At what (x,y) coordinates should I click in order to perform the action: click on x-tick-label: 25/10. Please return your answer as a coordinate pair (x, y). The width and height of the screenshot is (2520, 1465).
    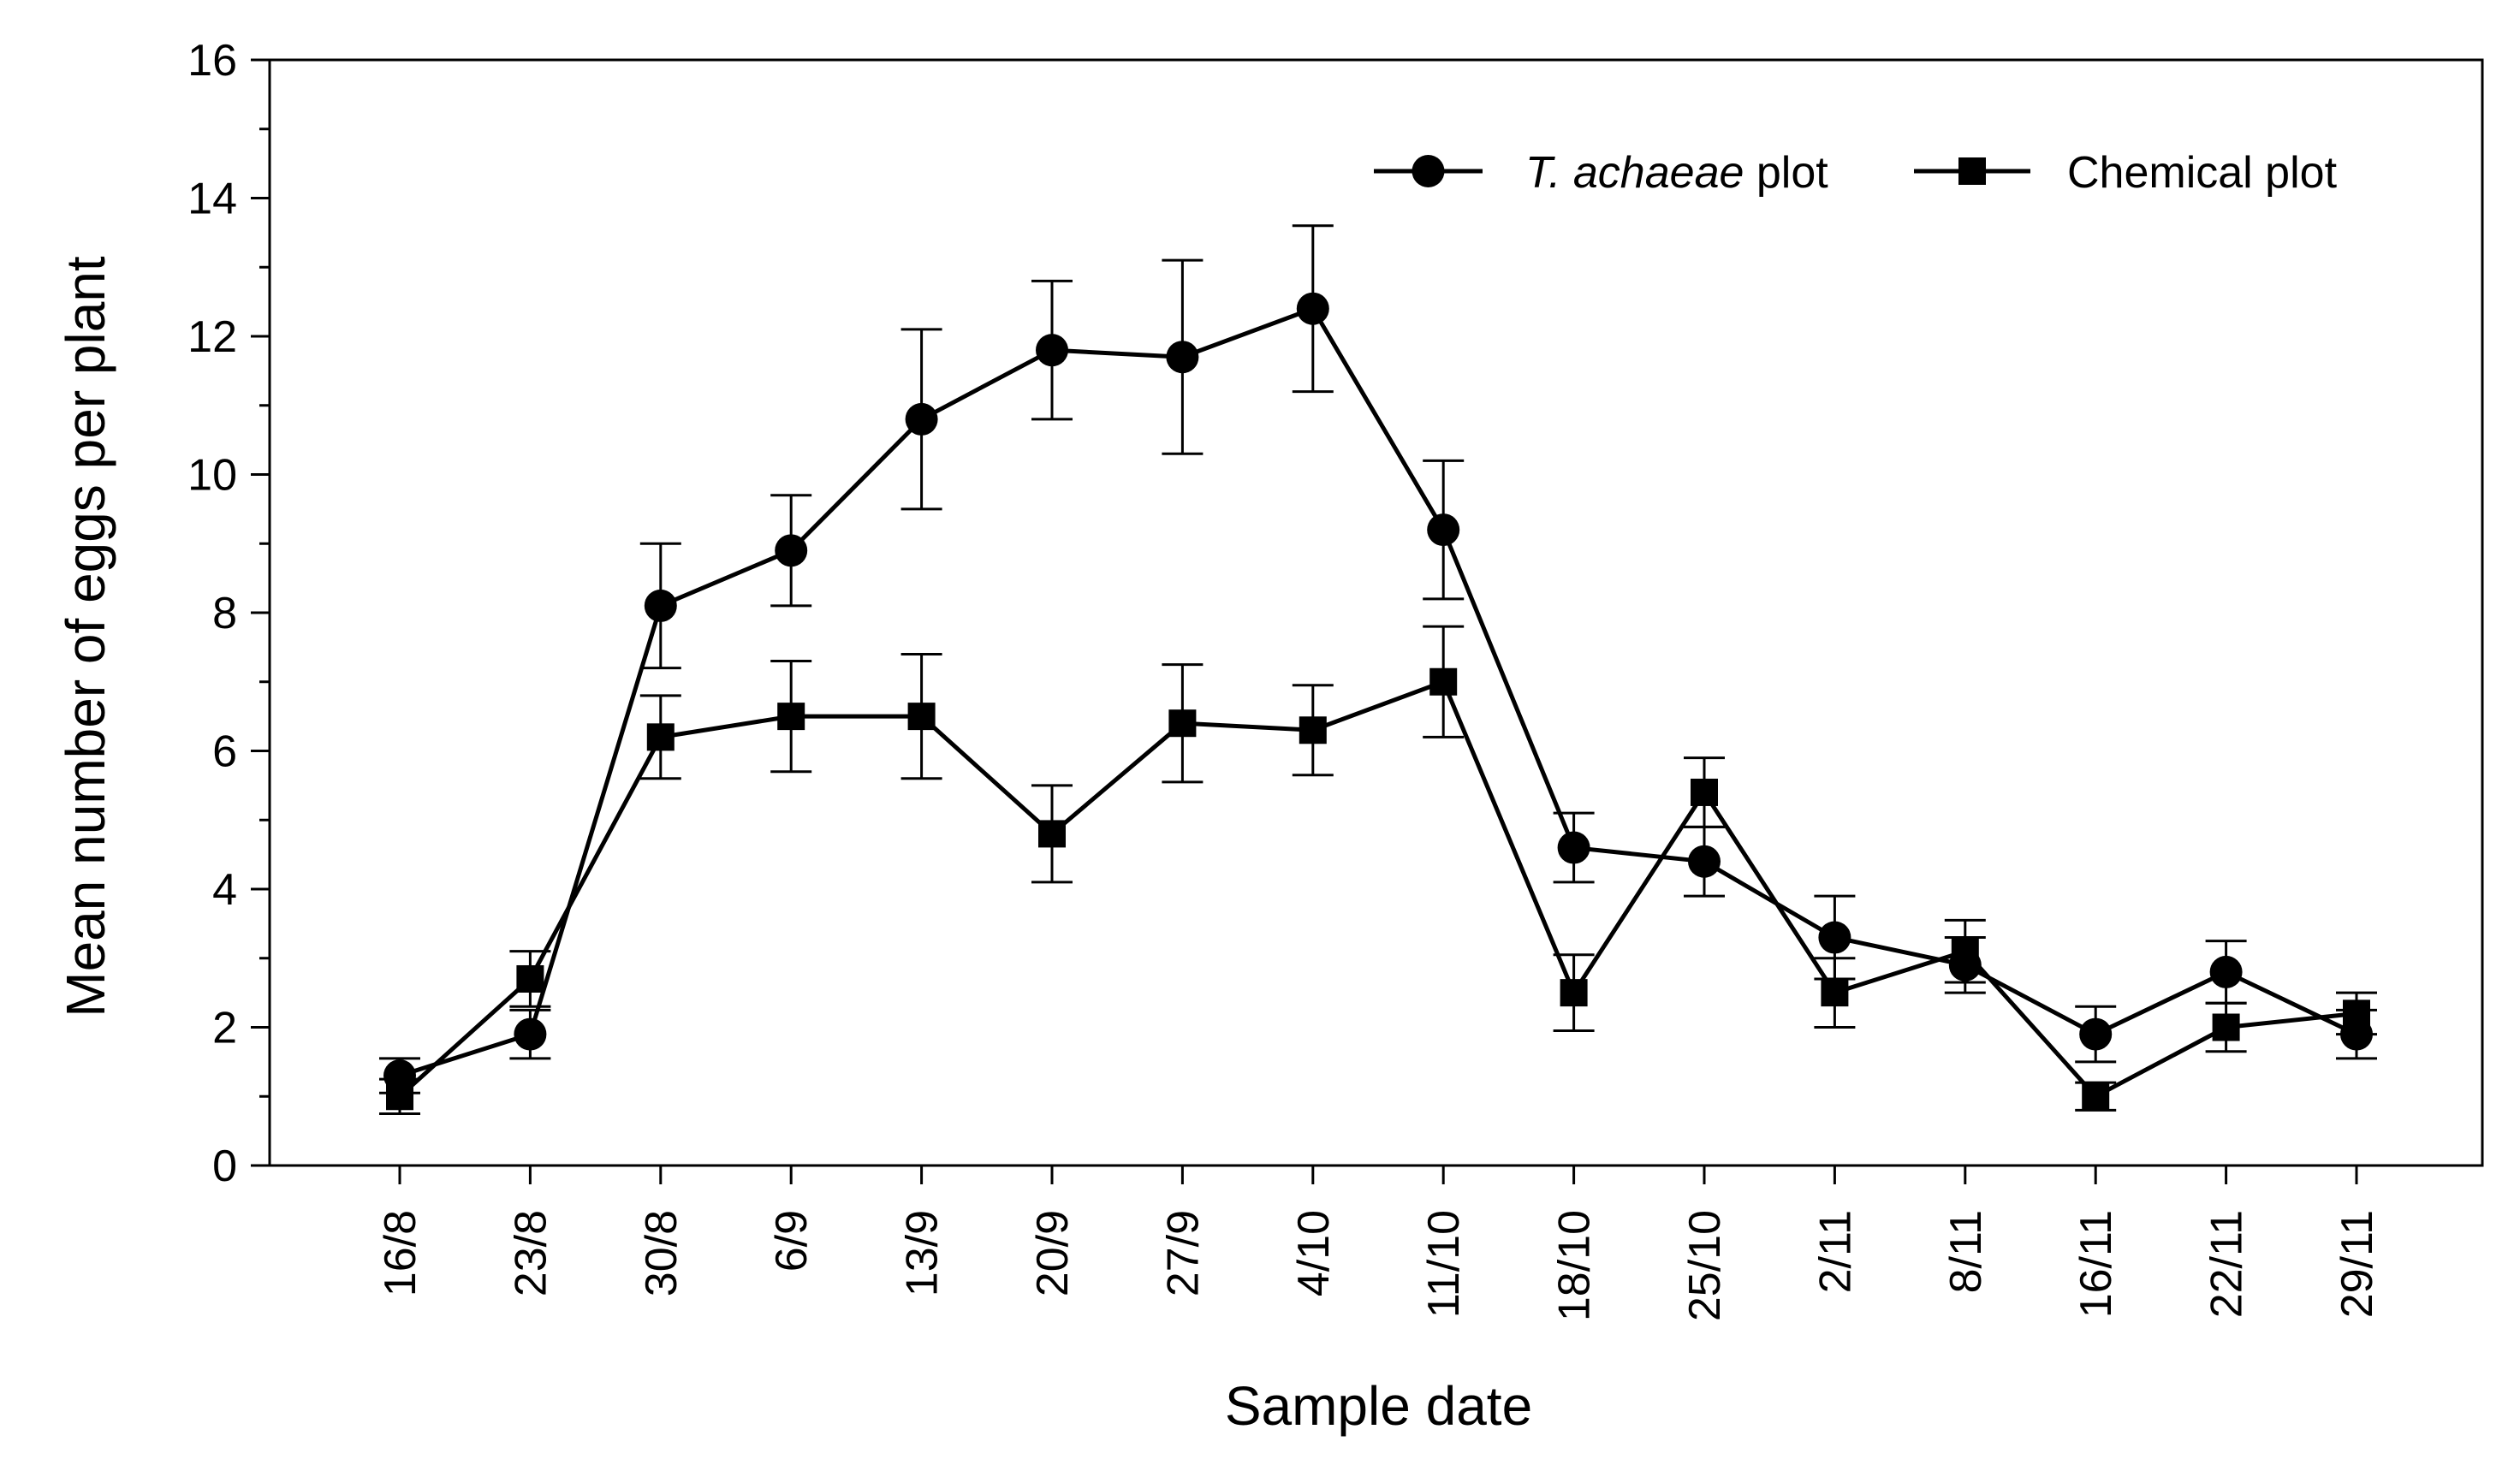
    Looking at the image, I should click on (1705, 1265).